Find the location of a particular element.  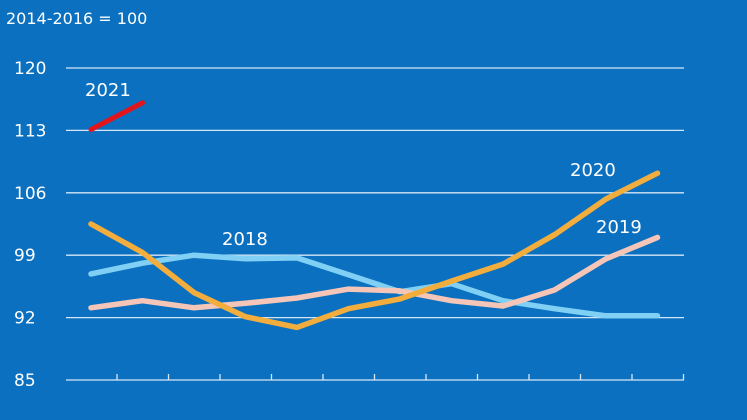

series-label-2019: 2019 is located at coordinates (619, 227).